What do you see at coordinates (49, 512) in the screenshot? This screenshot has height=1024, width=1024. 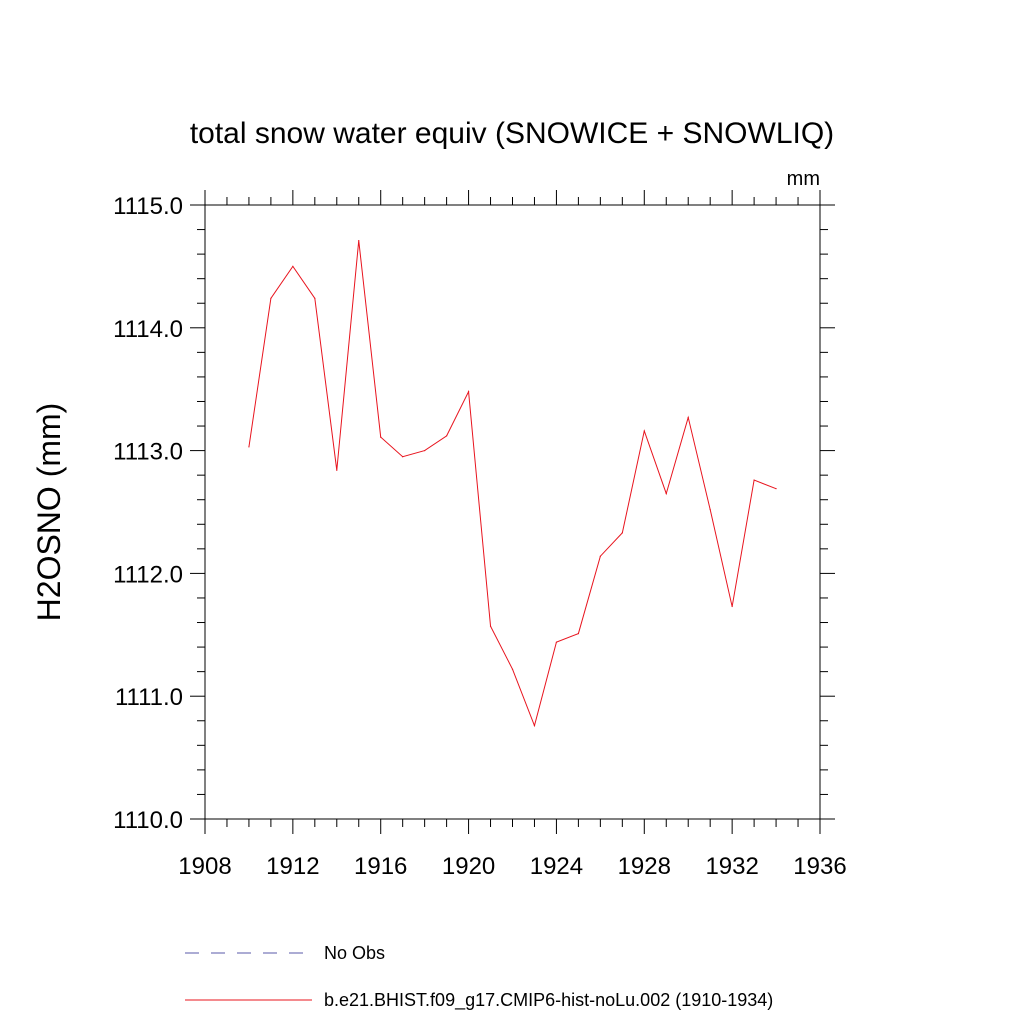 I see `y-axis-label: H2OSNO (mm)` at bounding box center [49, 512].